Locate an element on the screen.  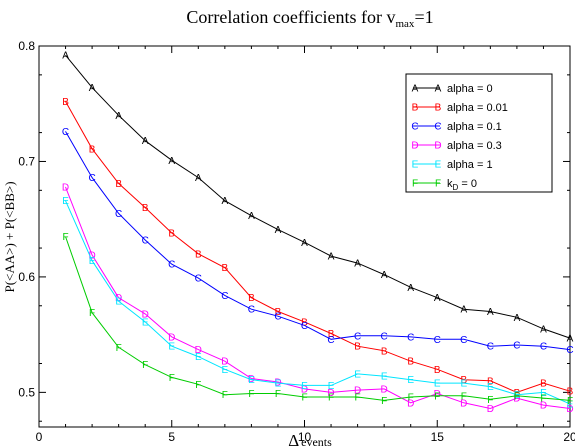
legend-marker: C is located at coordinates (414, 127).